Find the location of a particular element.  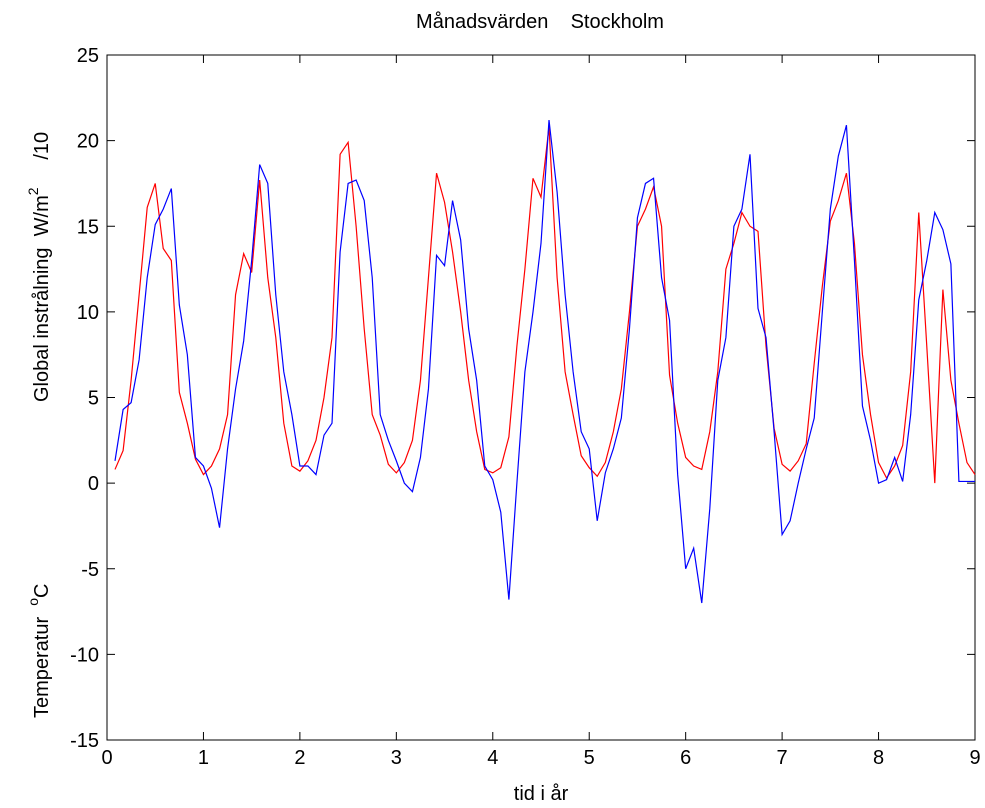

x-tick-label: 6 is located at coordinates (685, 758).